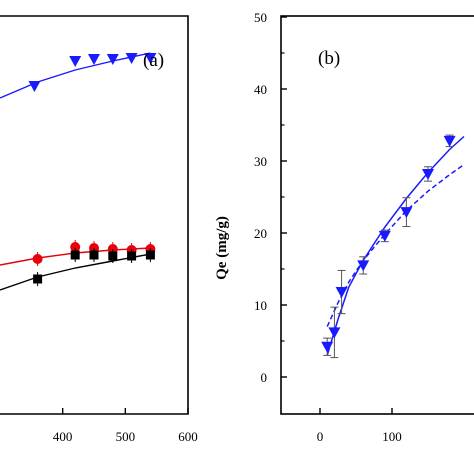 Image resolution: width=474 pixels, height=474 pixels. I want to click on panel-b-y-axis-label: Qe (mg/g), so click(222, 248).